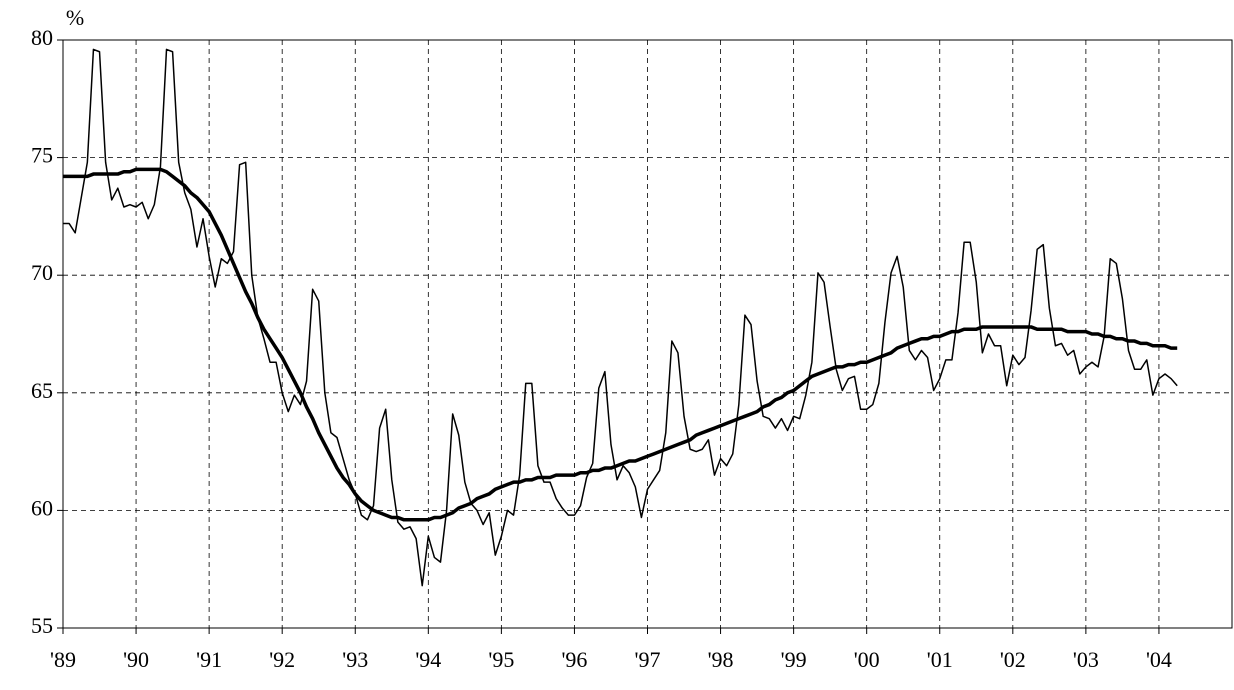 The height and width of the screenshot is (690, 1234). I want to click on y-tick-label: 70, so click(42, 272).